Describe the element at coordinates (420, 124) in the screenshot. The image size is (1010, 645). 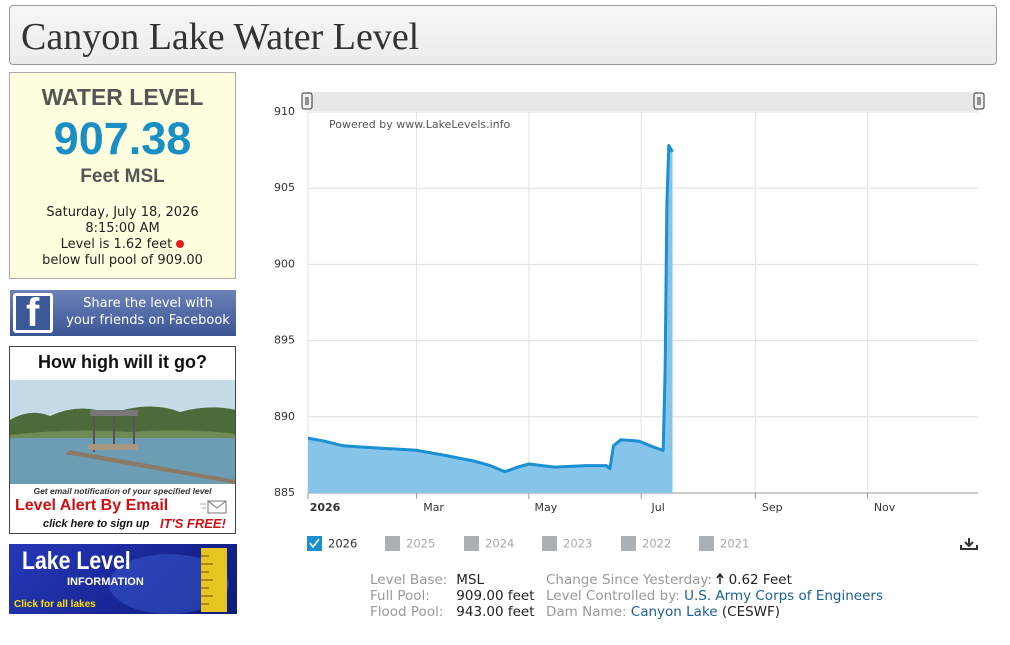
I see `chart-credit: Powered by www.LakeLevels.info` at that location.